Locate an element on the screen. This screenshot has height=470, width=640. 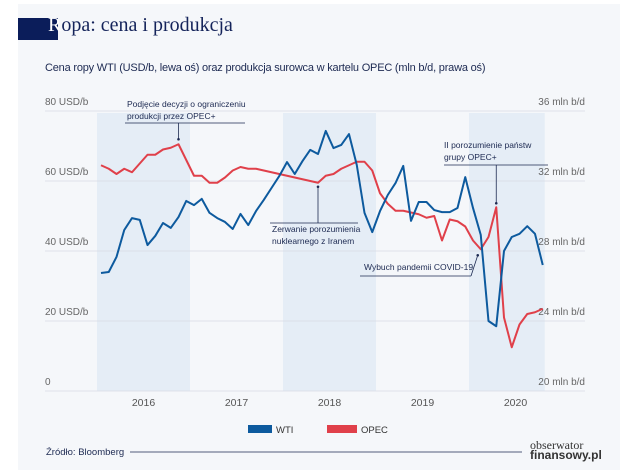
annotation-text: Podjęcie decyzji o ograniczeniu is located at coordinates (186, 104).